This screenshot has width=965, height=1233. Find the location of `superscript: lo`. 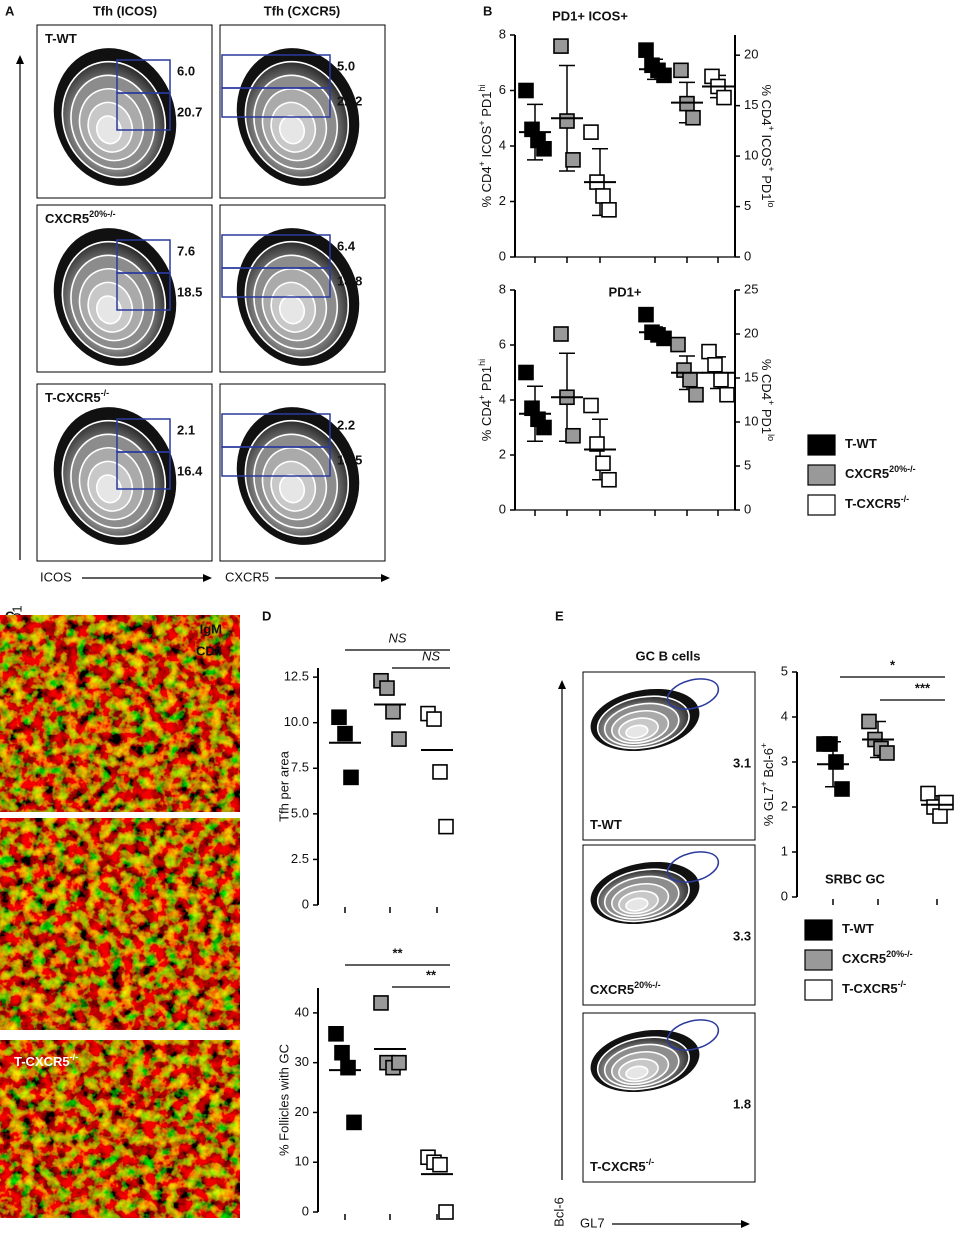

superscript: lo is located at coordinates (771, 437).